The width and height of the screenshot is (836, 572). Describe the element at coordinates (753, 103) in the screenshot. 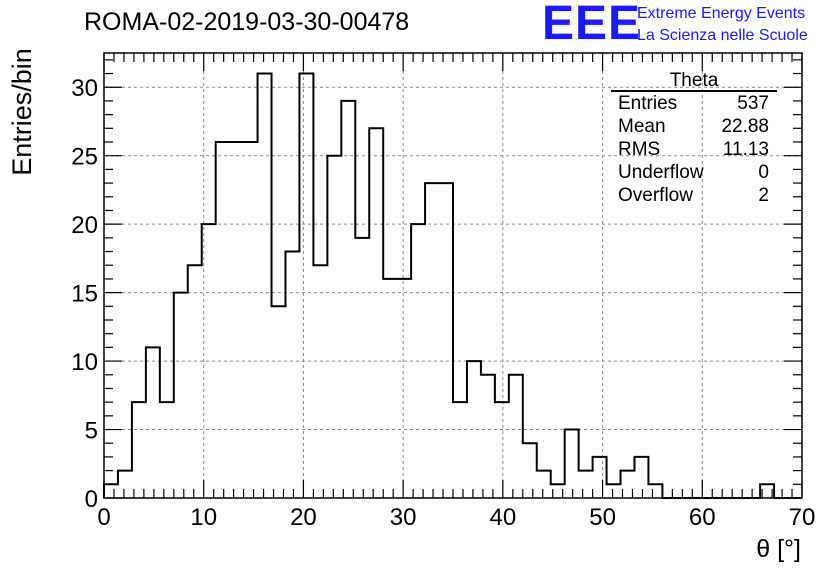

I see `stats-value: 537` at that location.